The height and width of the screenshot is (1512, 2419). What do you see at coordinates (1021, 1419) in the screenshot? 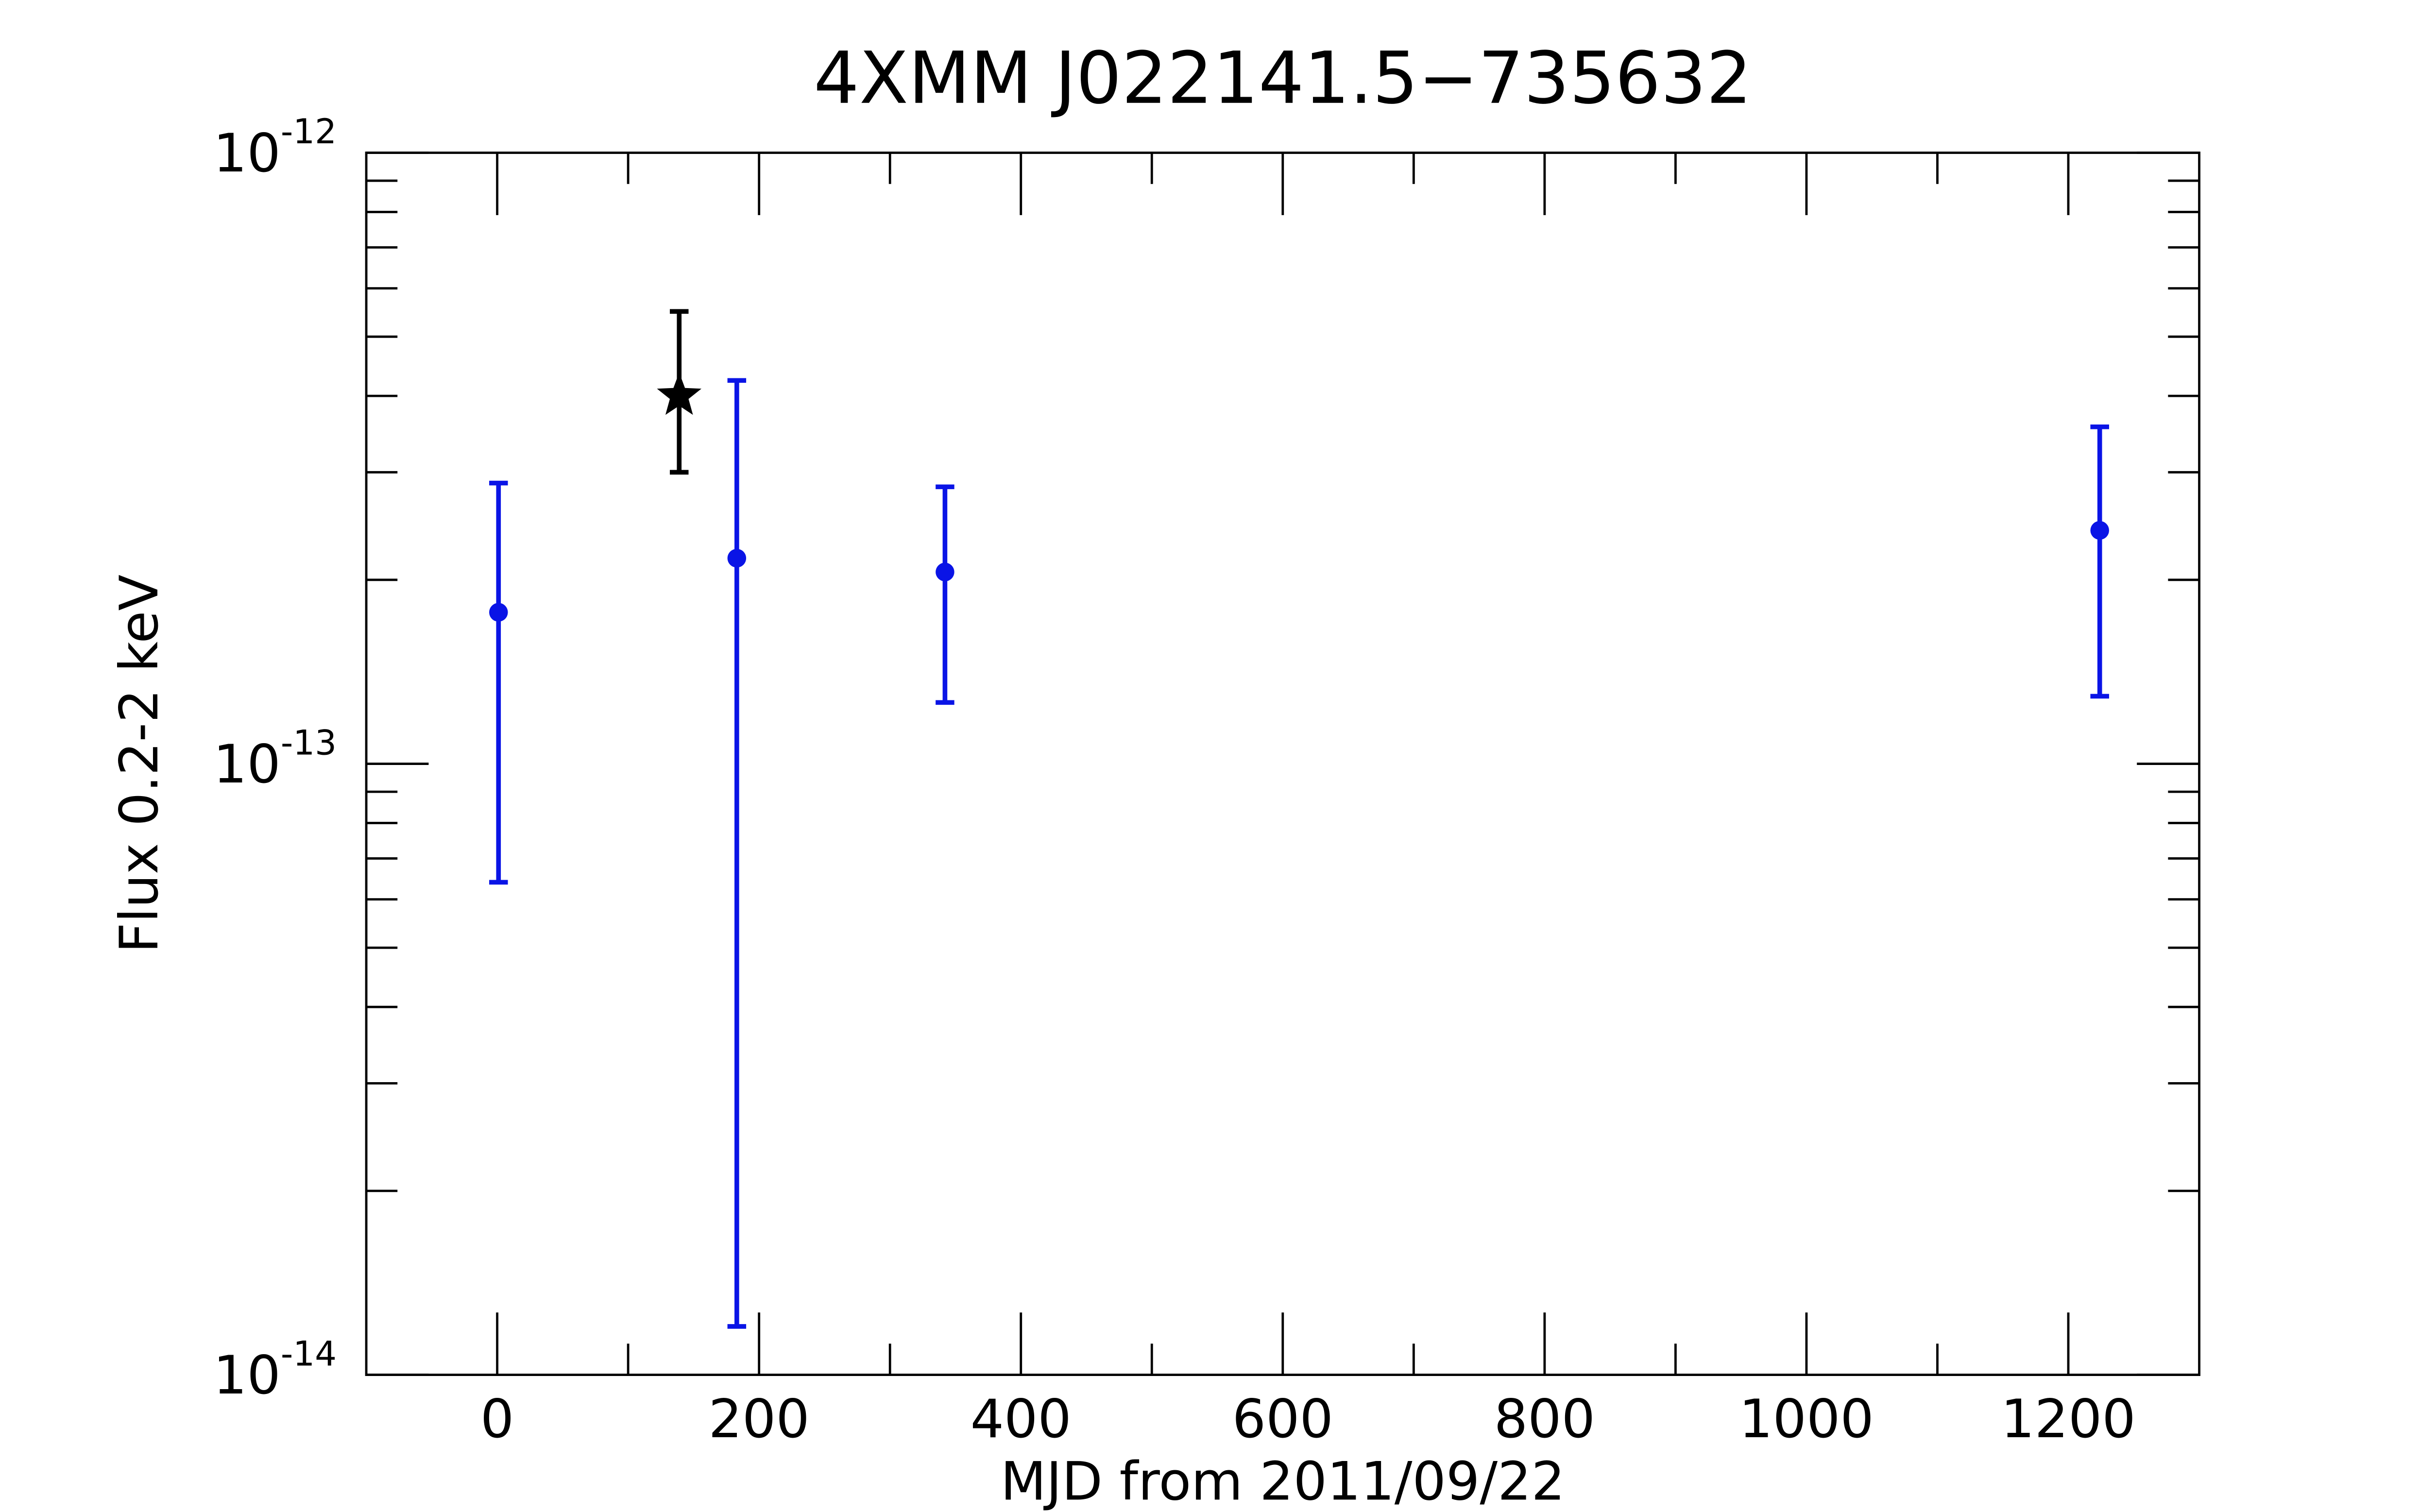
I see `x-tick-label: 400` at bounding box center [1021, 1419].